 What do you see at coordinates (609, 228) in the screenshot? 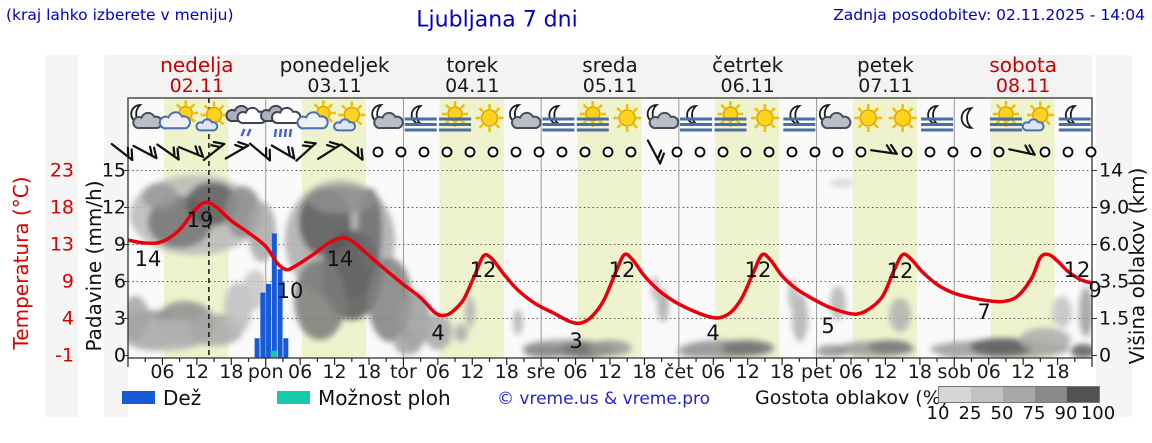
I see `daylight-band` at bounding box center [609, 228].